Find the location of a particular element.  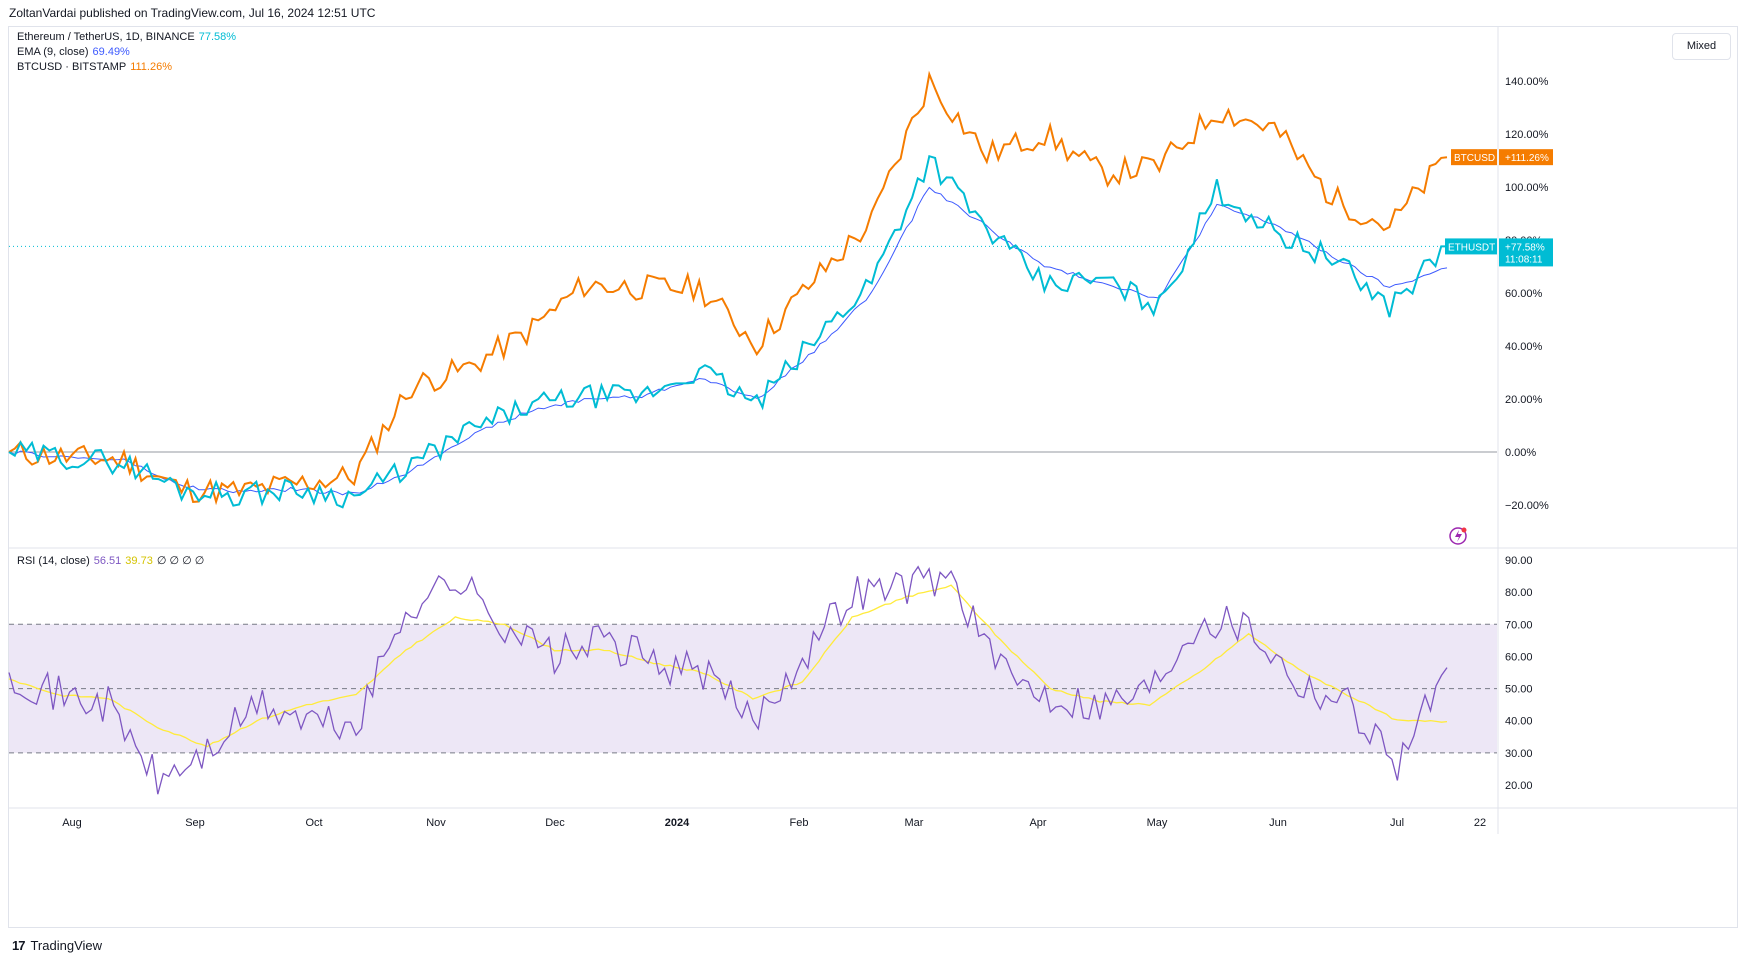

ethusdt-countdown-label: 11:08:11 is located at coordinates (1524, 259).